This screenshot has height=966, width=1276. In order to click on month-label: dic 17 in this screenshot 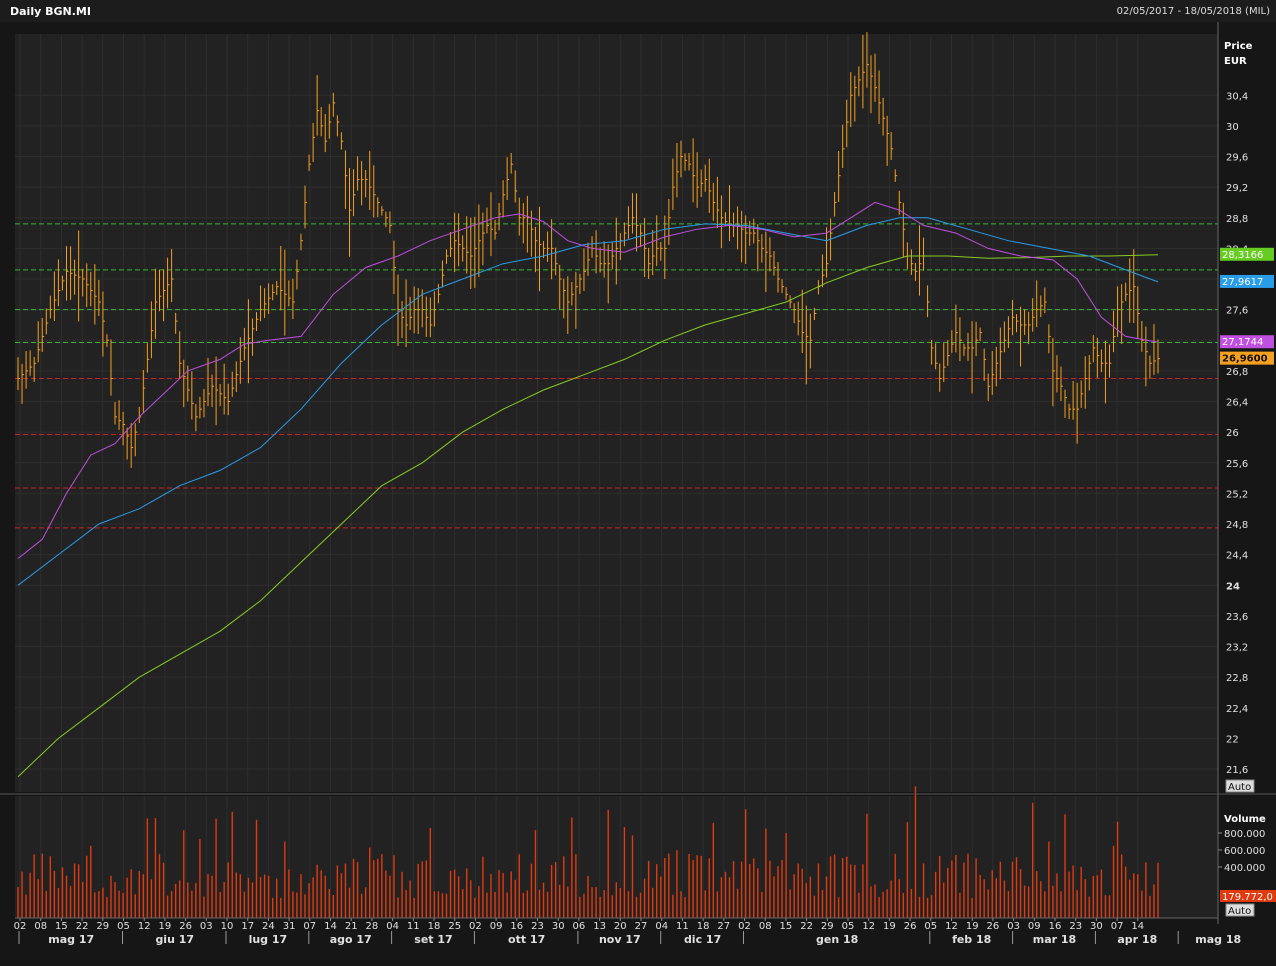, I will do `click(702, 939)`.